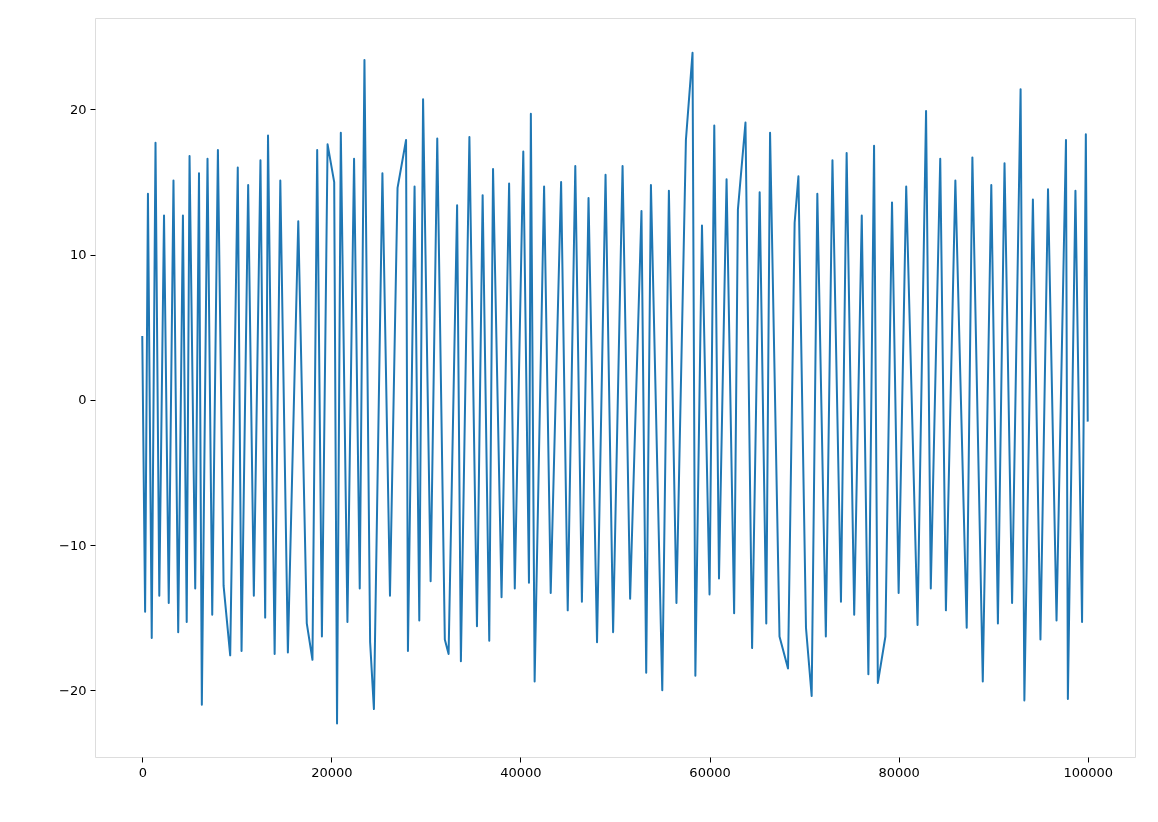  Describe the element at coordinates (73, 545) in the screenshot. I see `y-tick-label: −10` at that location.